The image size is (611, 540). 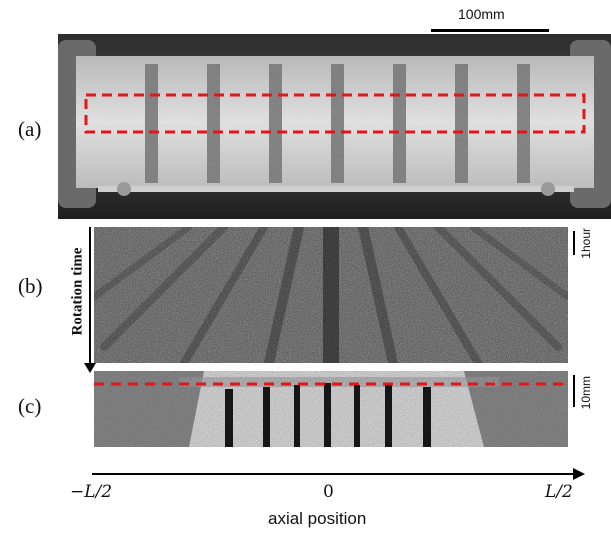 I want to click on support-rod, so click(x=336, y=189).